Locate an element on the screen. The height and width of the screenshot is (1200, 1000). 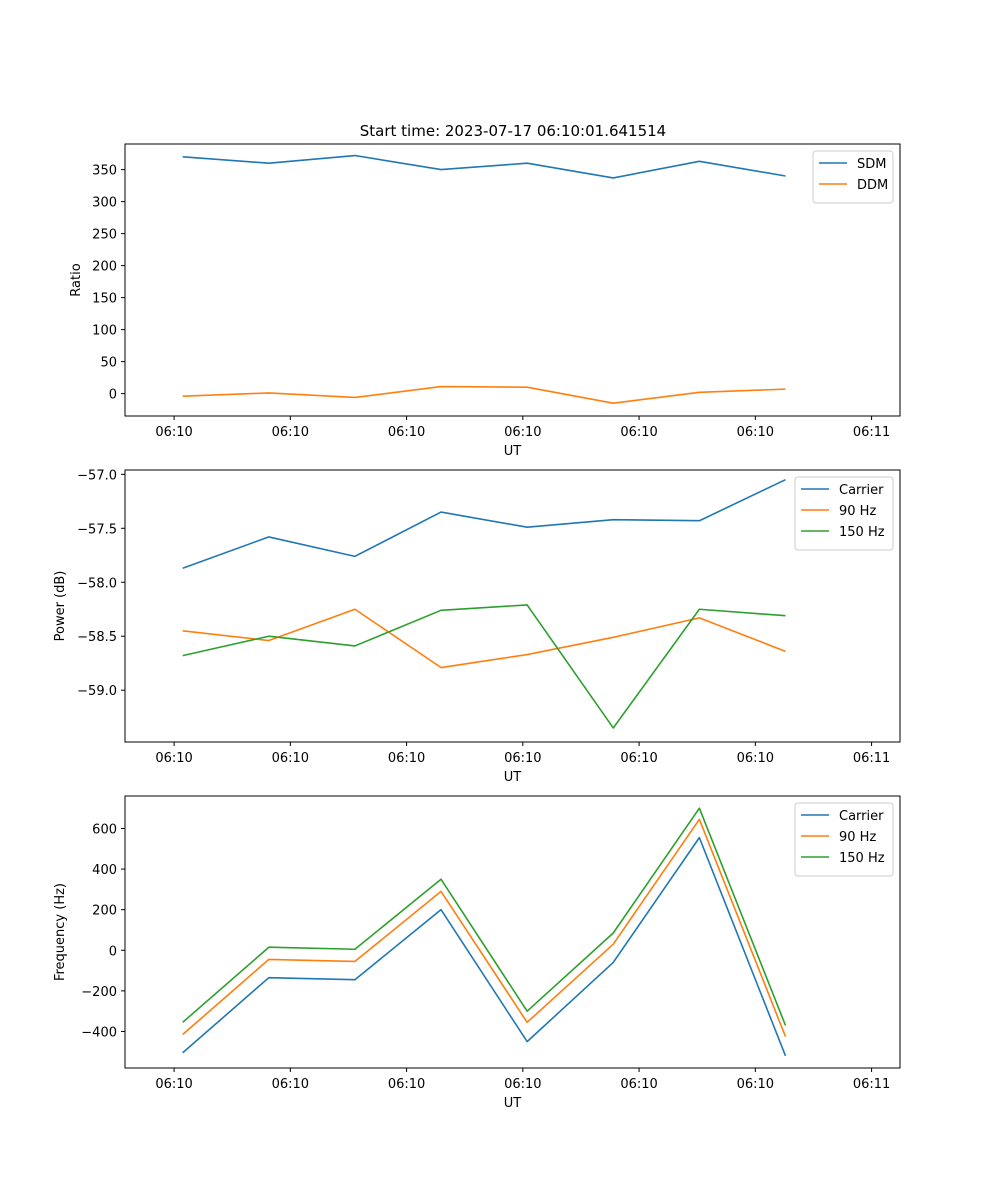
y-axis-label: Ratio is located at coordinates (76, 279).